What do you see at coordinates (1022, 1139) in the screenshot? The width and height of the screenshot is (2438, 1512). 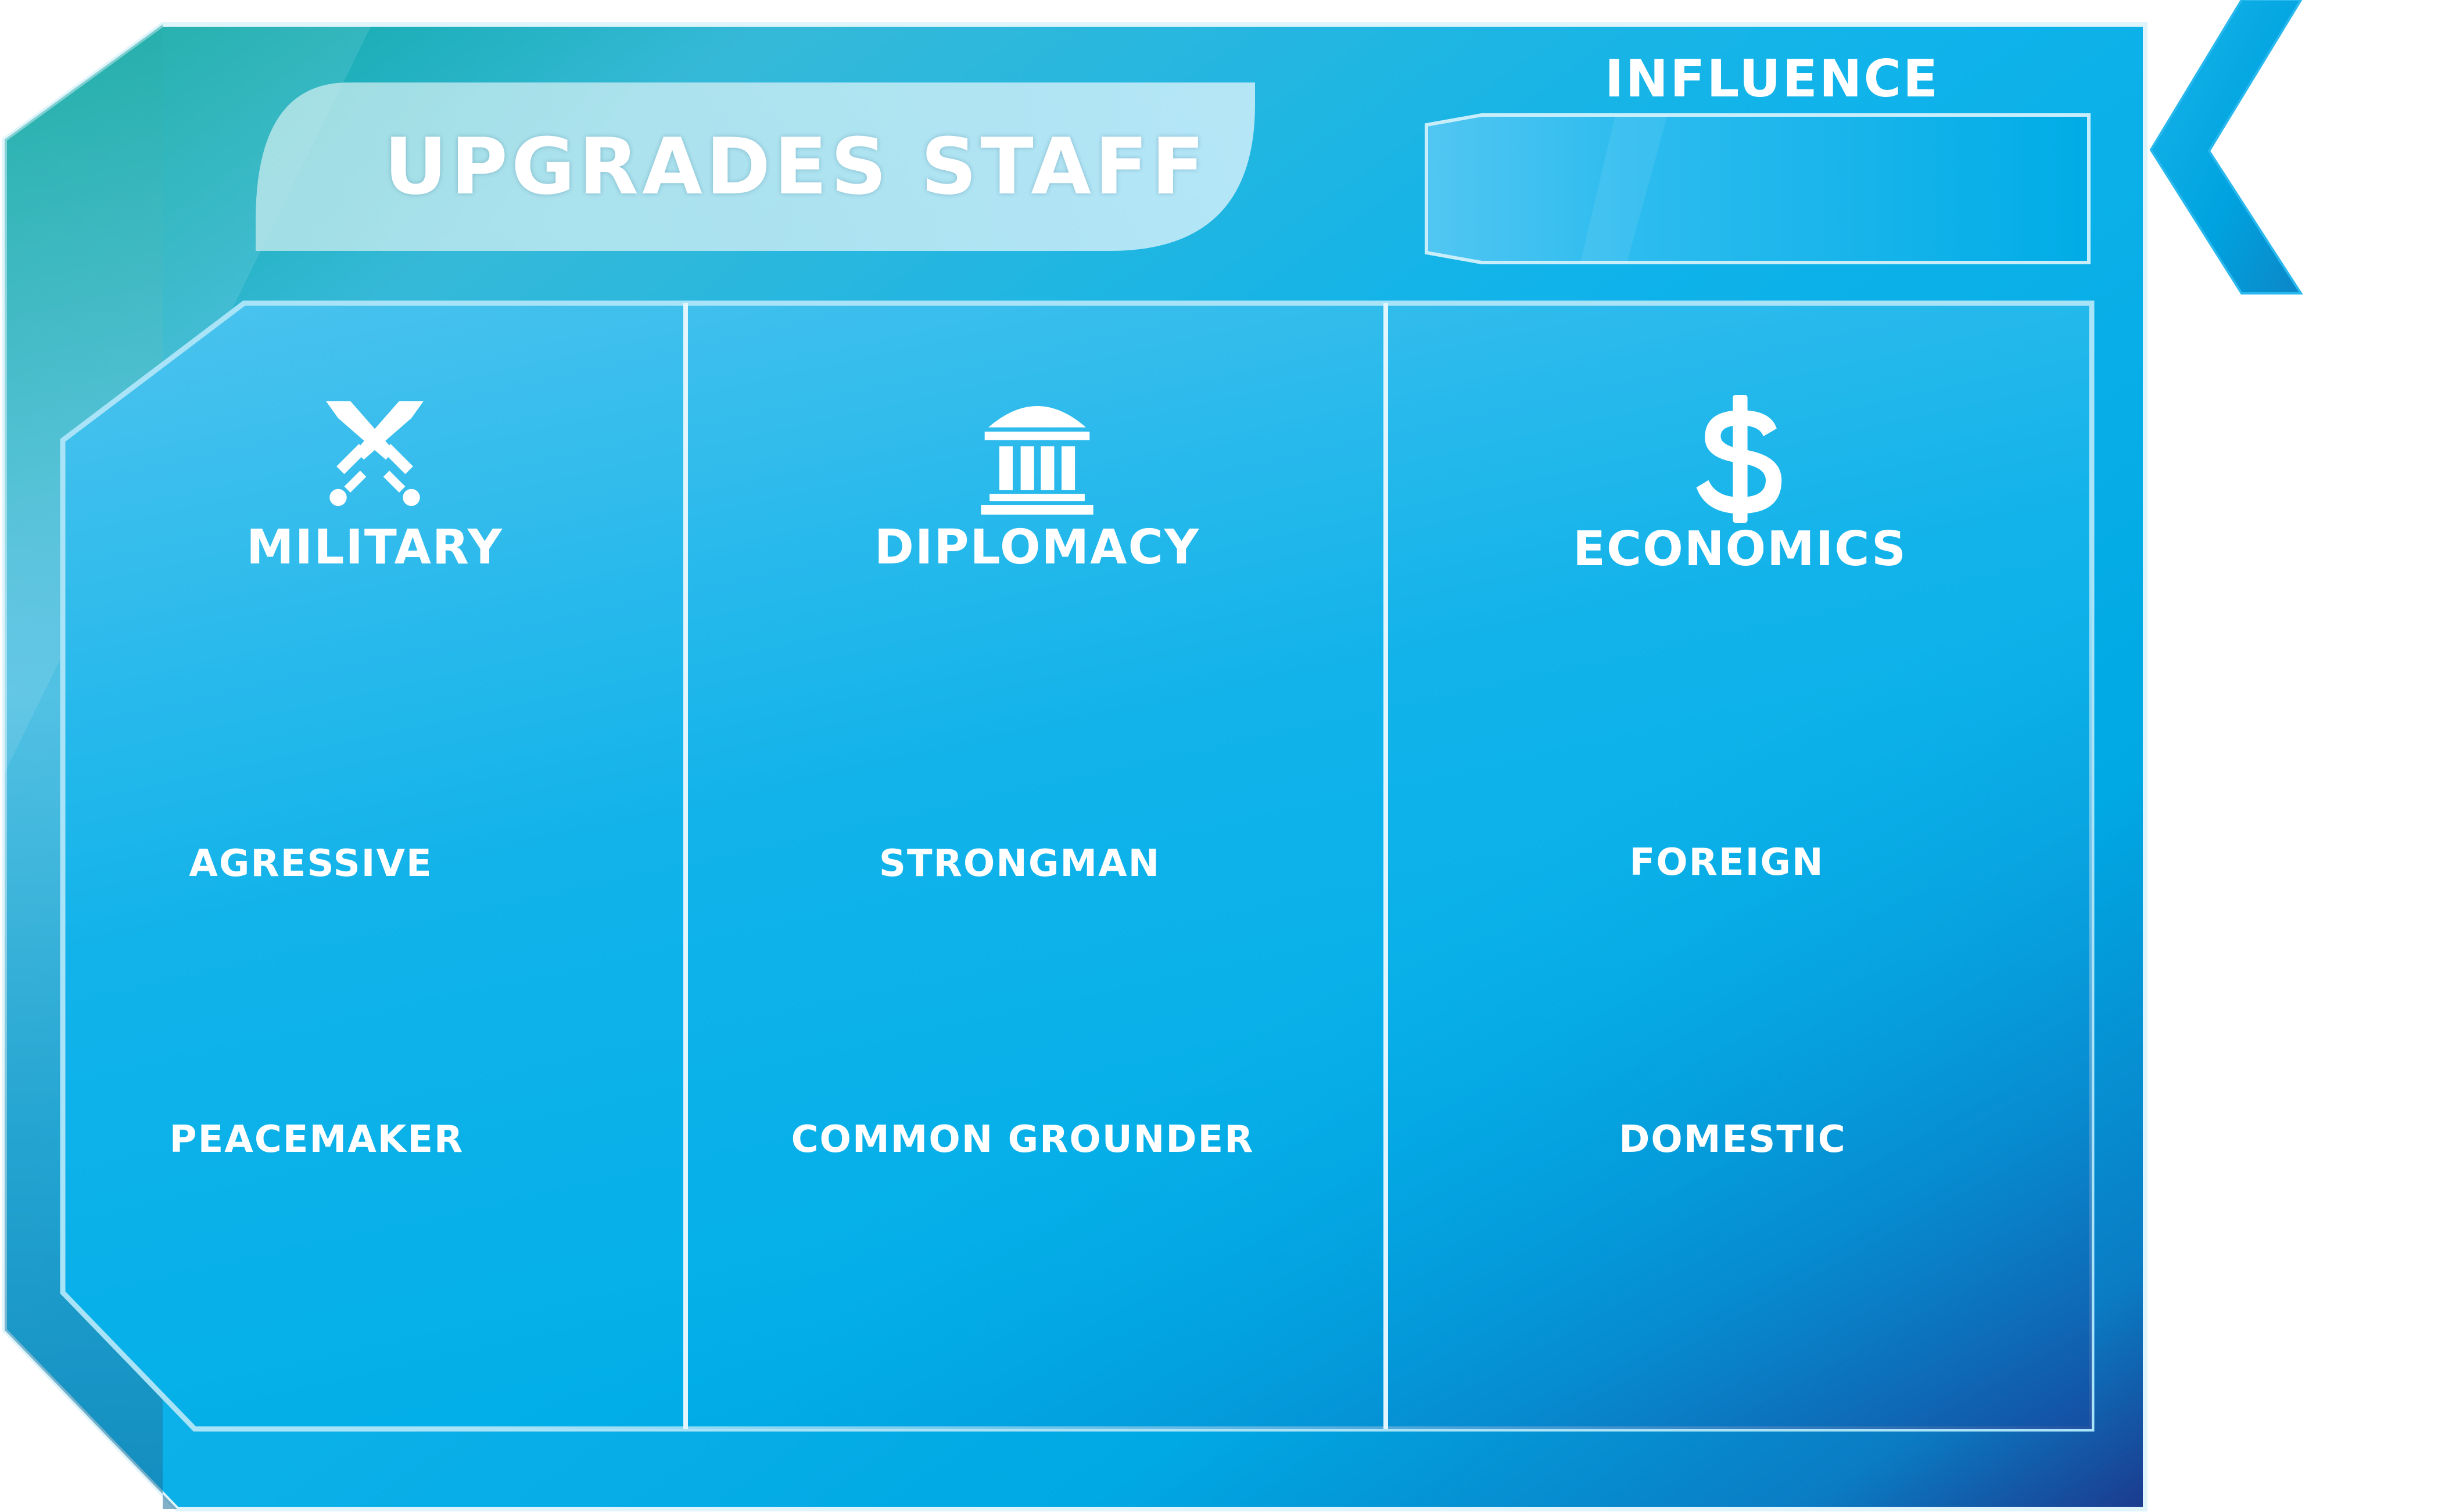 I see `diplomacy-option-common-grounder: COMMON GROUNDER` at bounding box center [1022, 1139].